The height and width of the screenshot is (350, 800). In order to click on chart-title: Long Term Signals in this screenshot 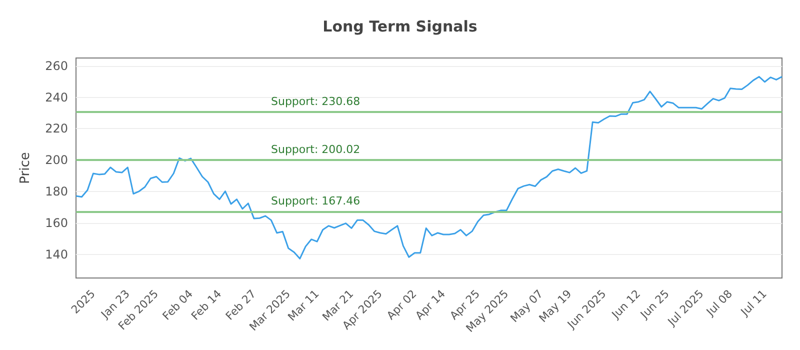, I will do `click(400, 27)`.